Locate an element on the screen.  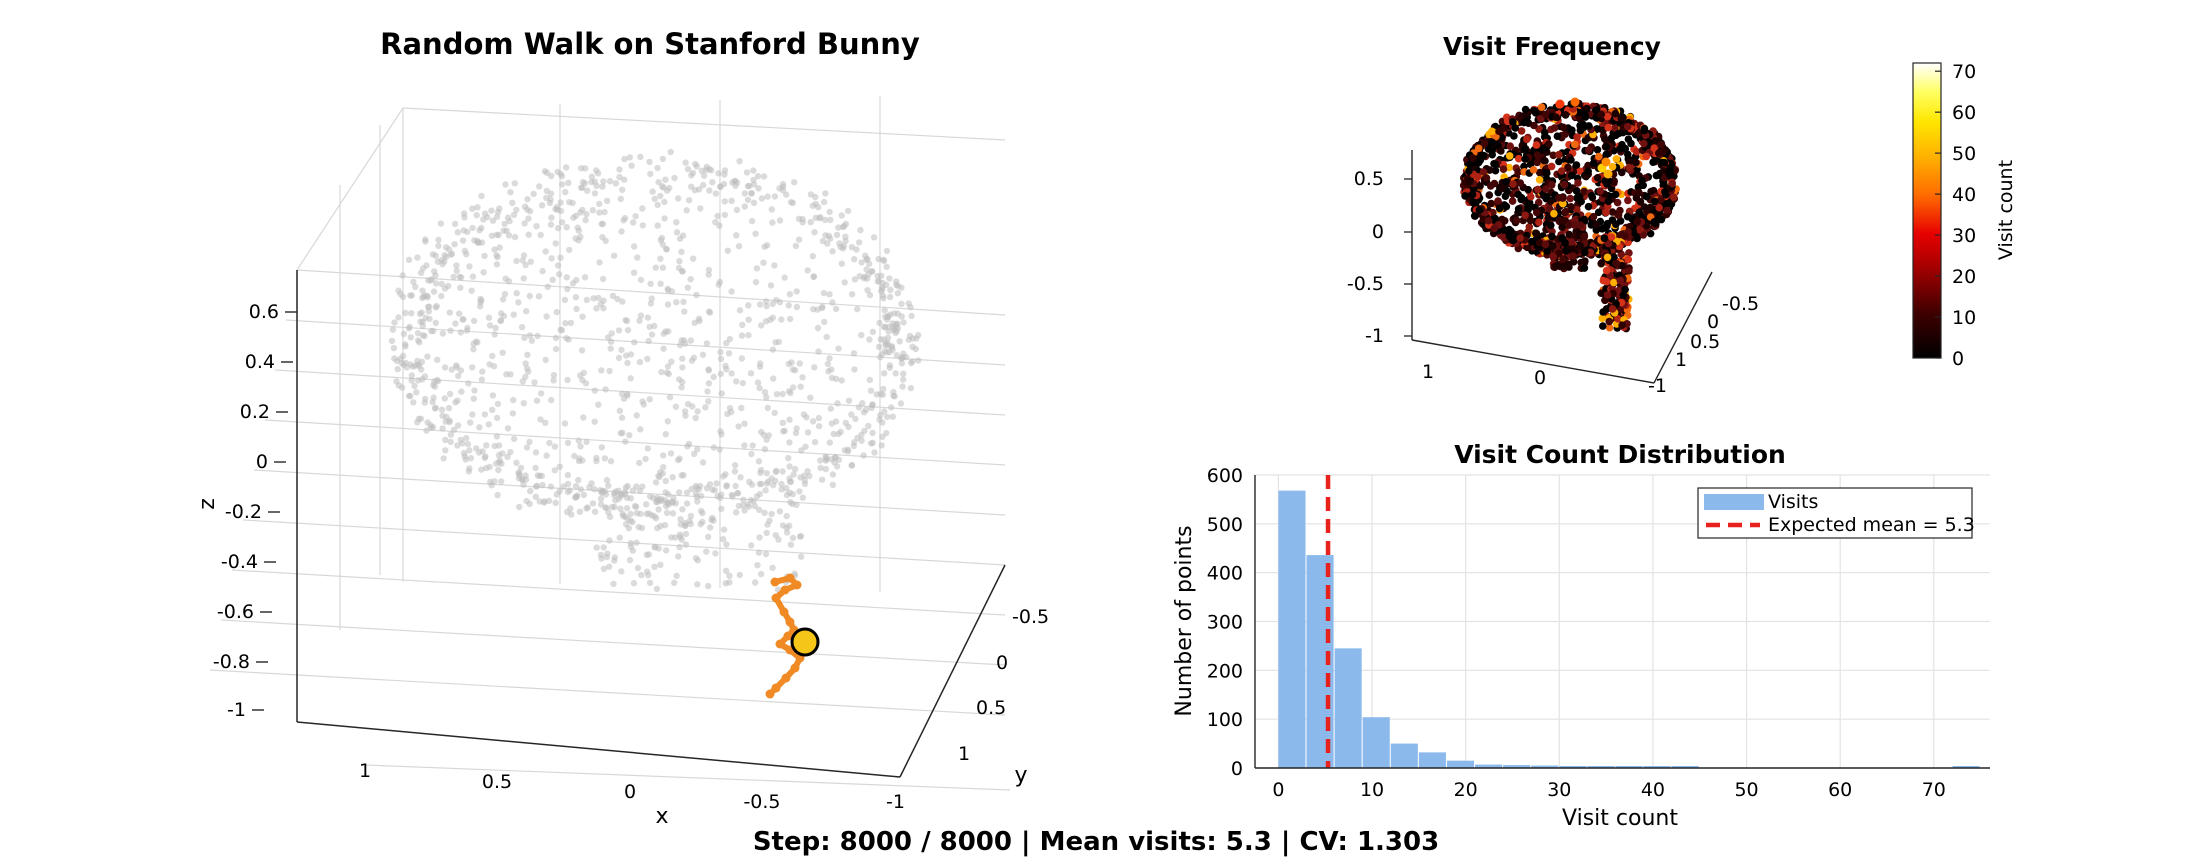
colorbar-label: Visit count is located at coordinates (2006, 210).